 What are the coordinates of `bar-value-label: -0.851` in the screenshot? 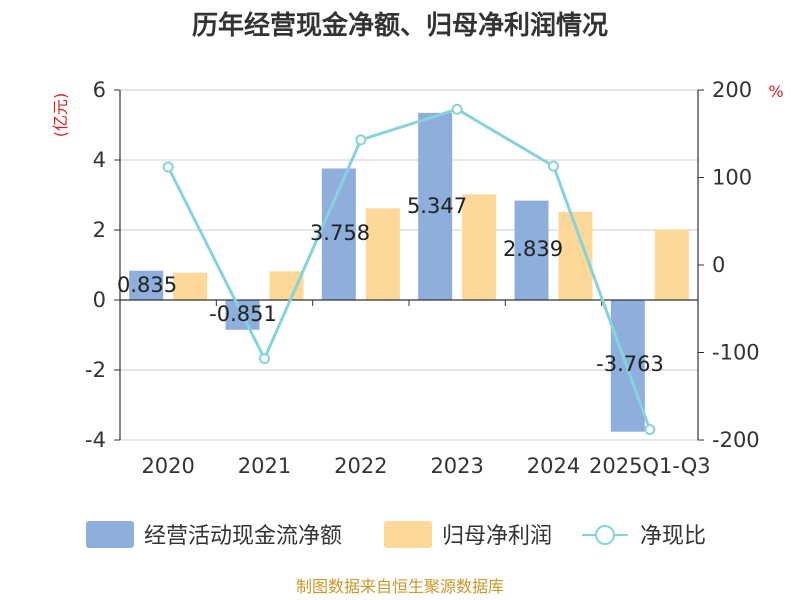 It's located at (243, 314).